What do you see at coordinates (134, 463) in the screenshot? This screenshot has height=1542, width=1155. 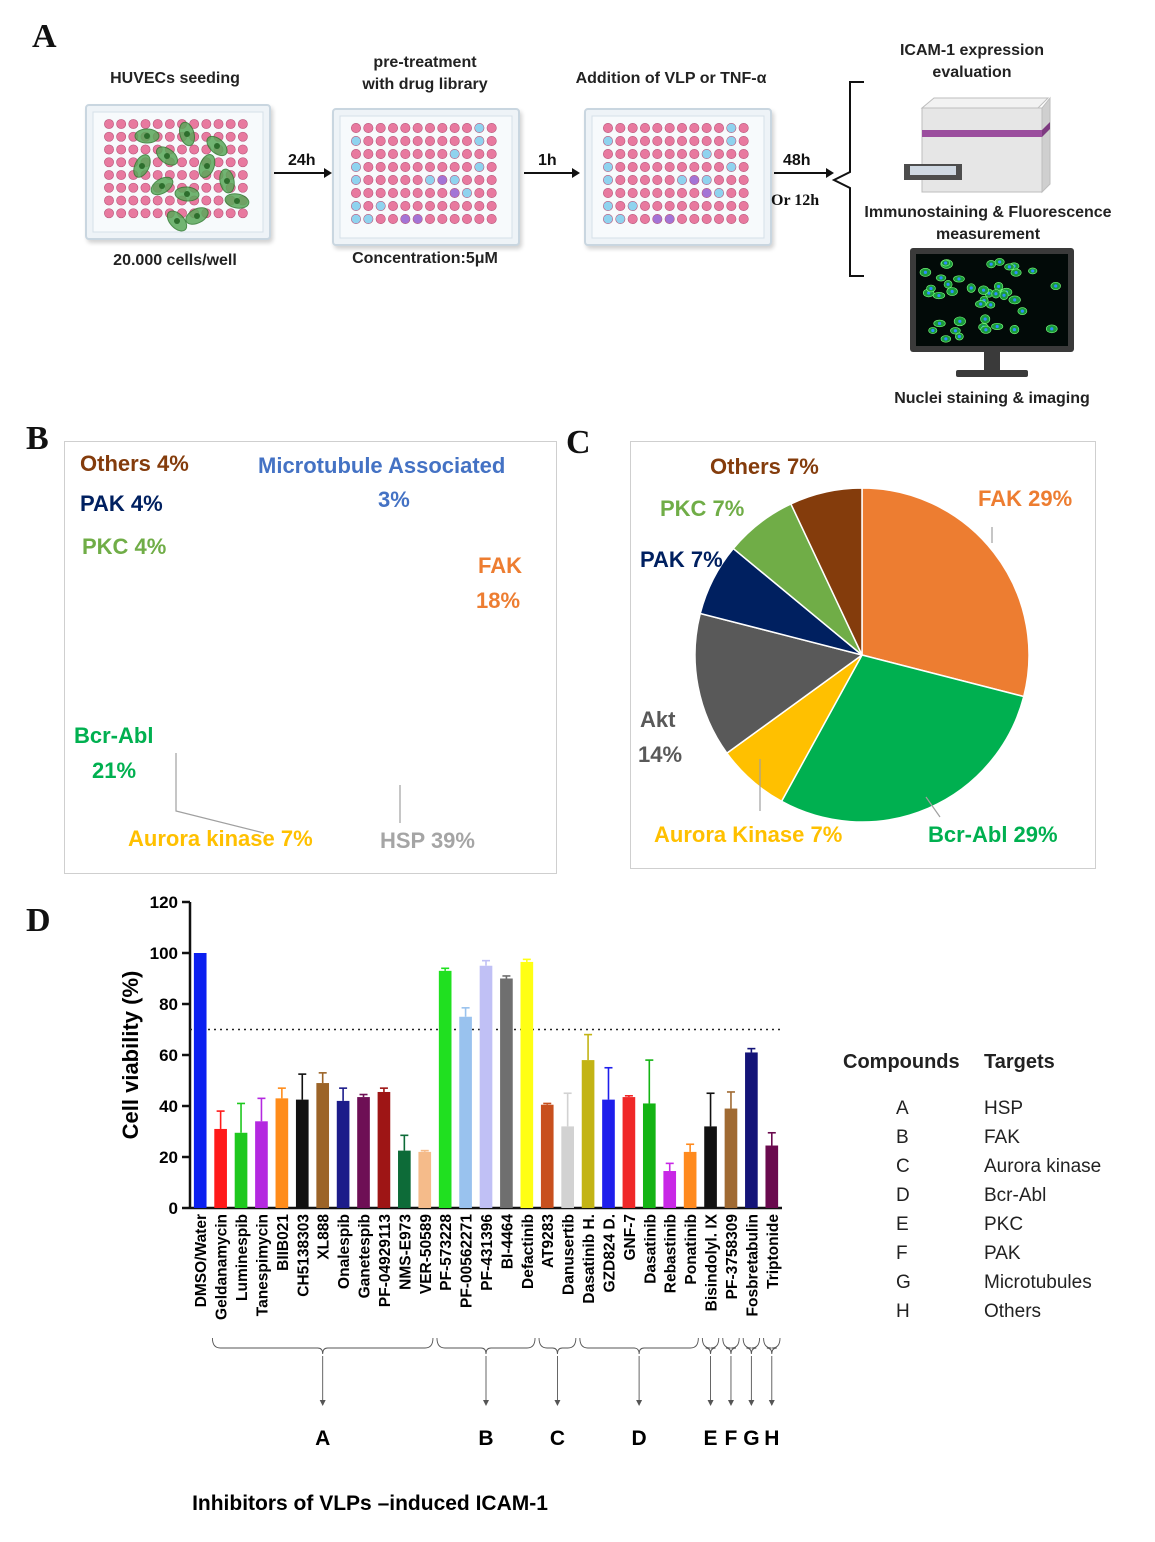 I see `pie-b-label-others: Others 4%` at bounding box center [134, 463].